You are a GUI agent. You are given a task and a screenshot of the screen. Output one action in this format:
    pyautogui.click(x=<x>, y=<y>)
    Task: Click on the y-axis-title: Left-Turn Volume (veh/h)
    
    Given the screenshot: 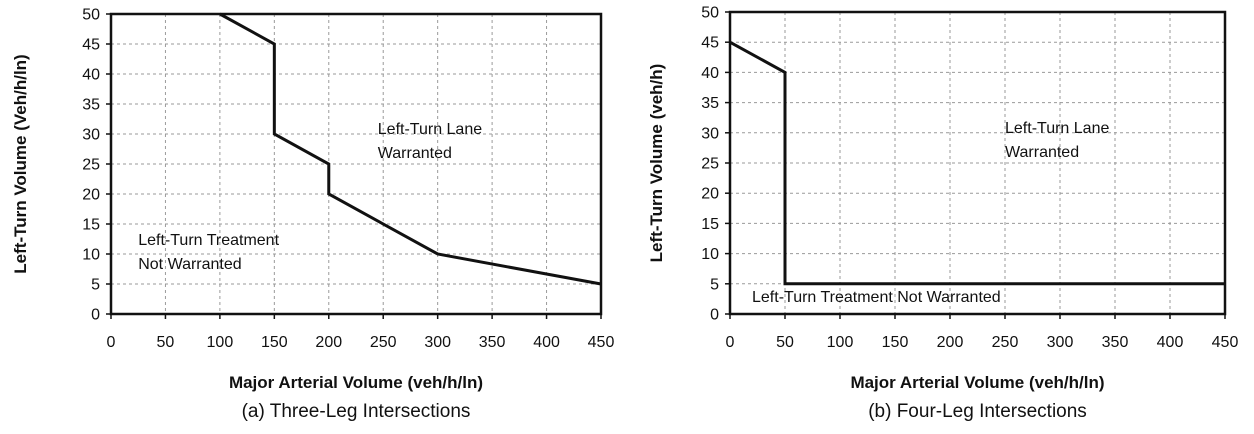 What is the action you would take?
    pyautogui.click(x=656, y=163)
    